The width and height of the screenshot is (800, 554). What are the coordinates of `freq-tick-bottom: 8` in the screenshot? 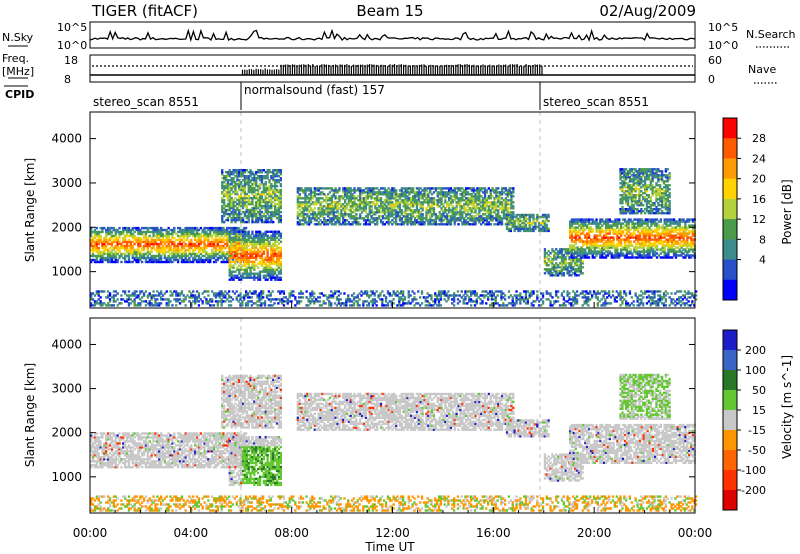 It's located at (67, 79).